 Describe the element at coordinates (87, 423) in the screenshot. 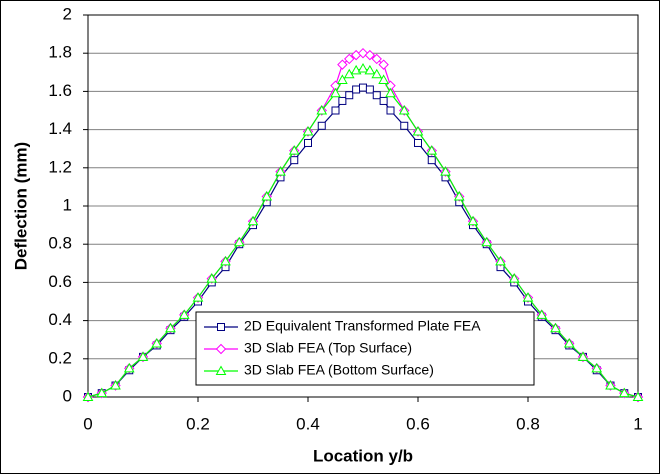

I see `x-tick-label: 0` at that location.